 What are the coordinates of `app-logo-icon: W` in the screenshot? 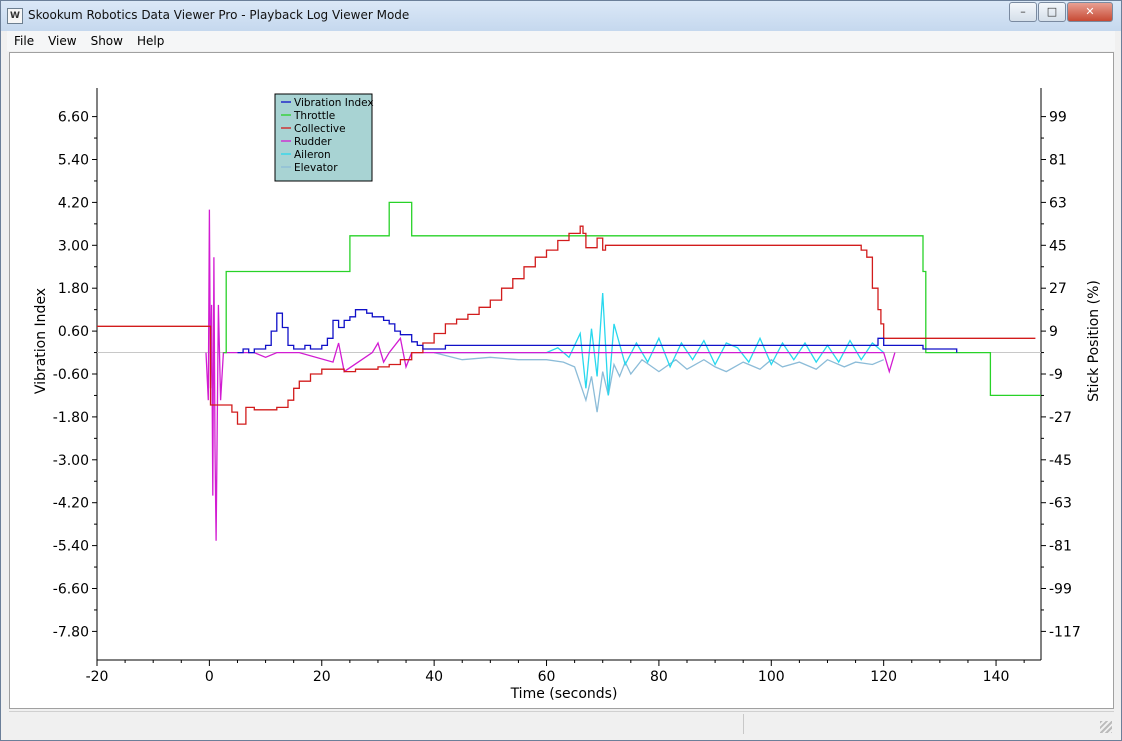 It's located at (15, 16).